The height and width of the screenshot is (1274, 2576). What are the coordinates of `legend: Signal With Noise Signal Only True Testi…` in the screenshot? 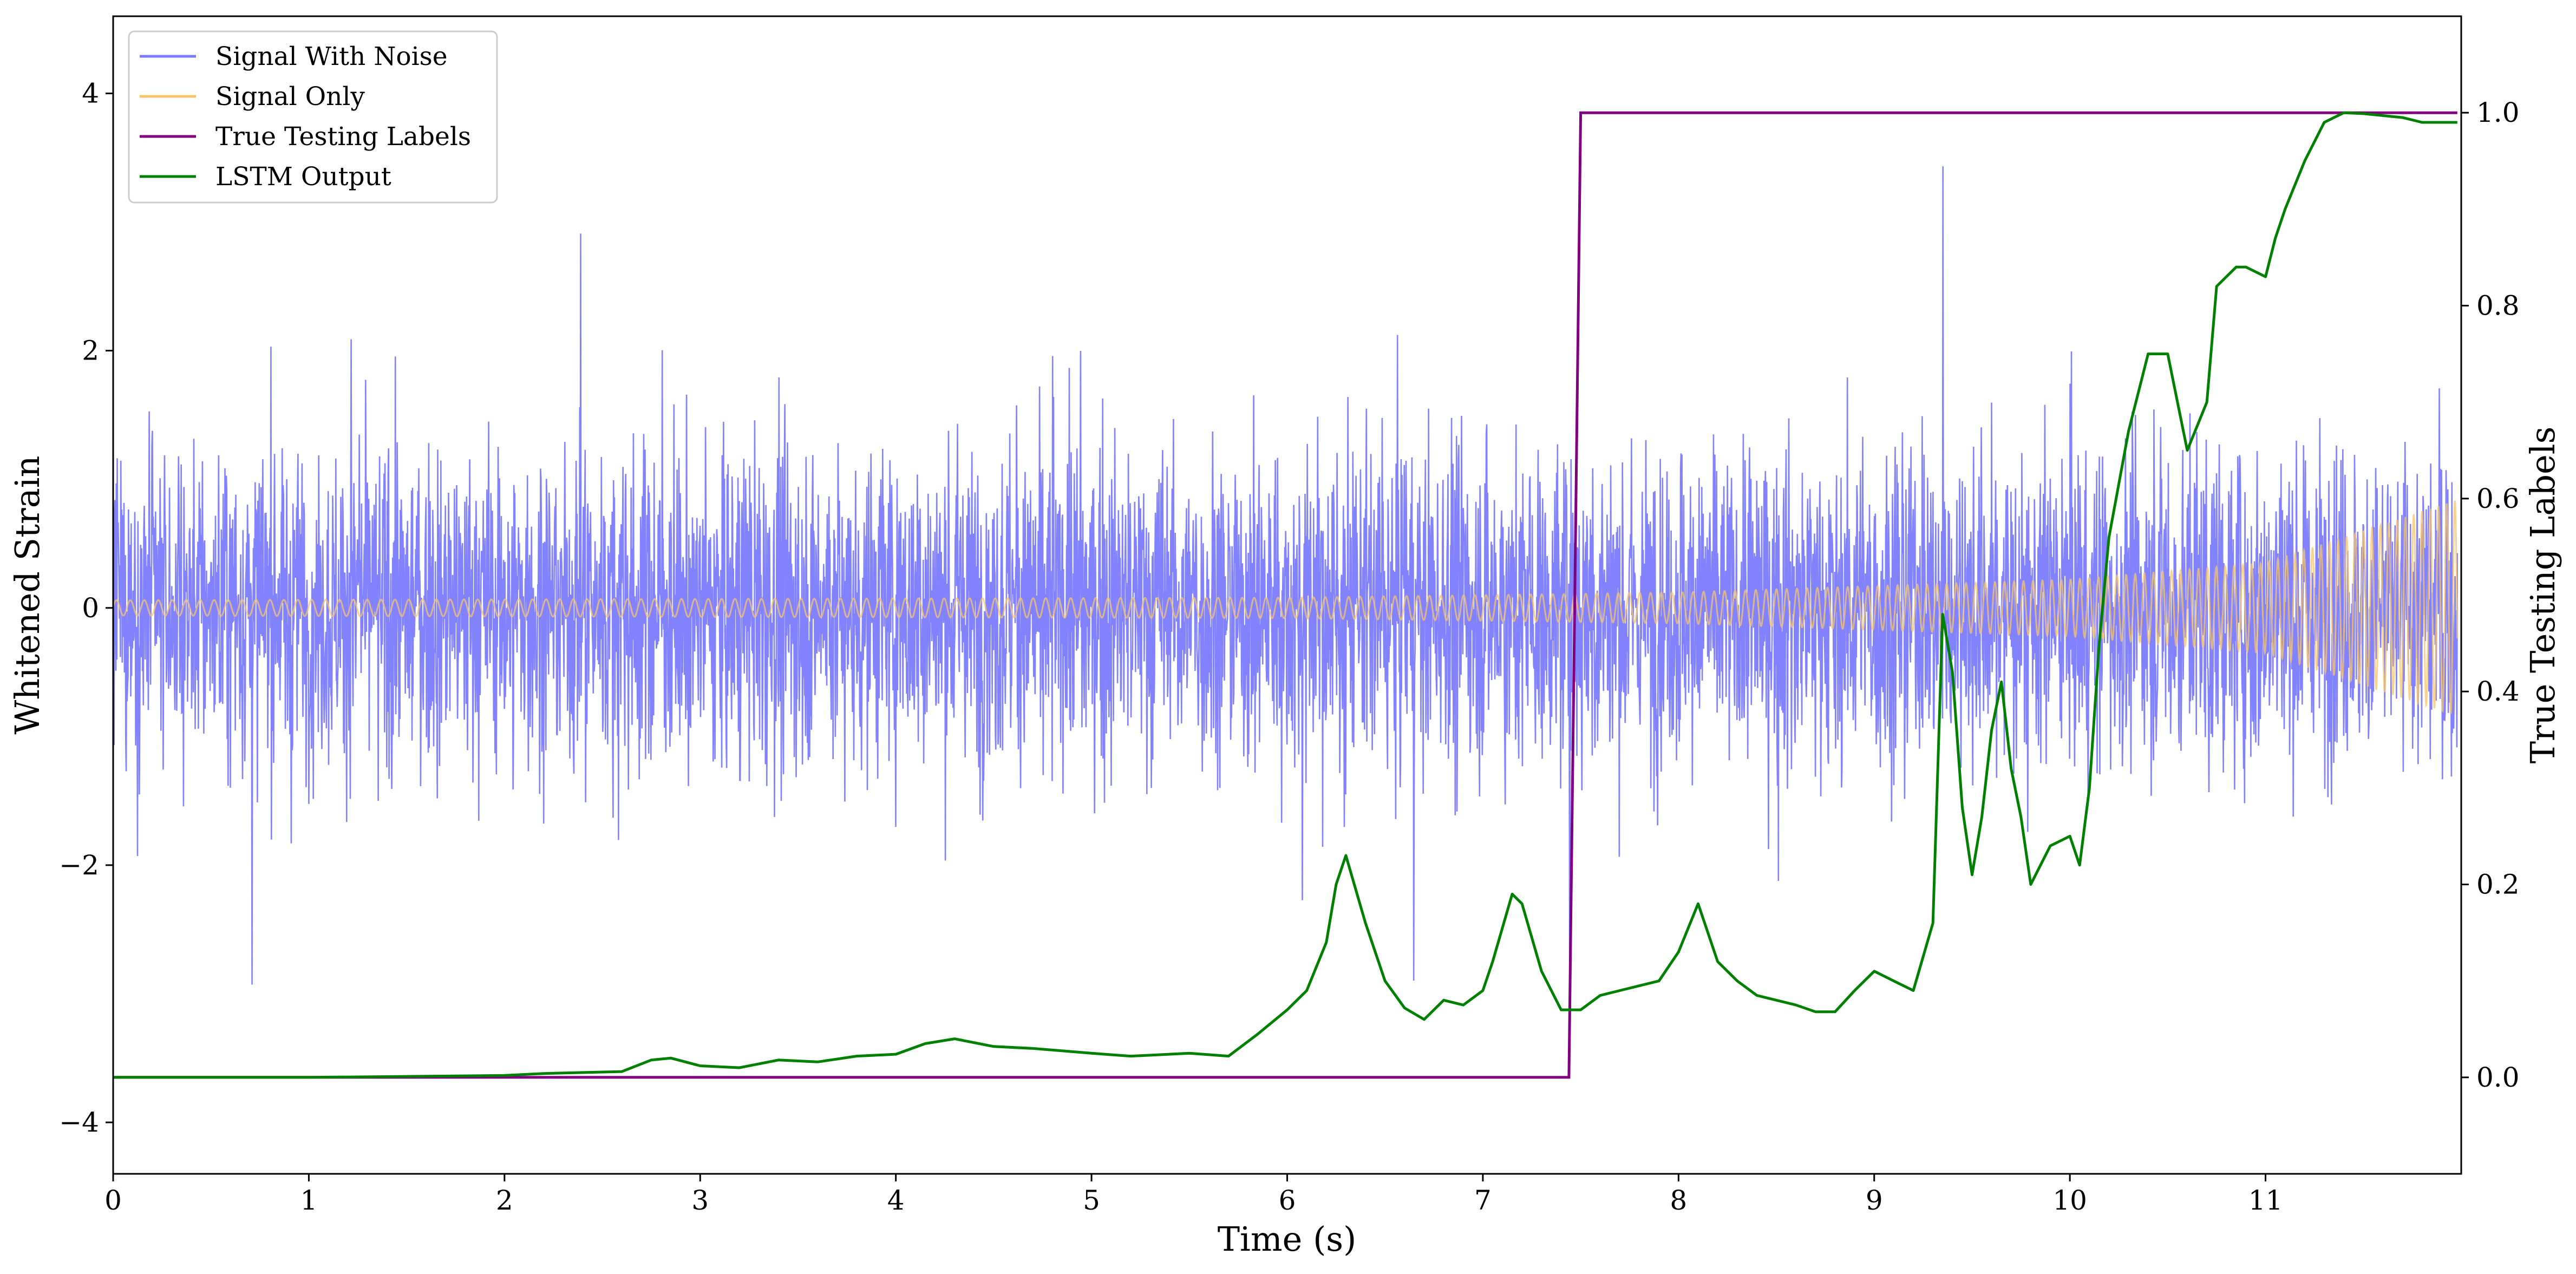 It's located at (313, 117).